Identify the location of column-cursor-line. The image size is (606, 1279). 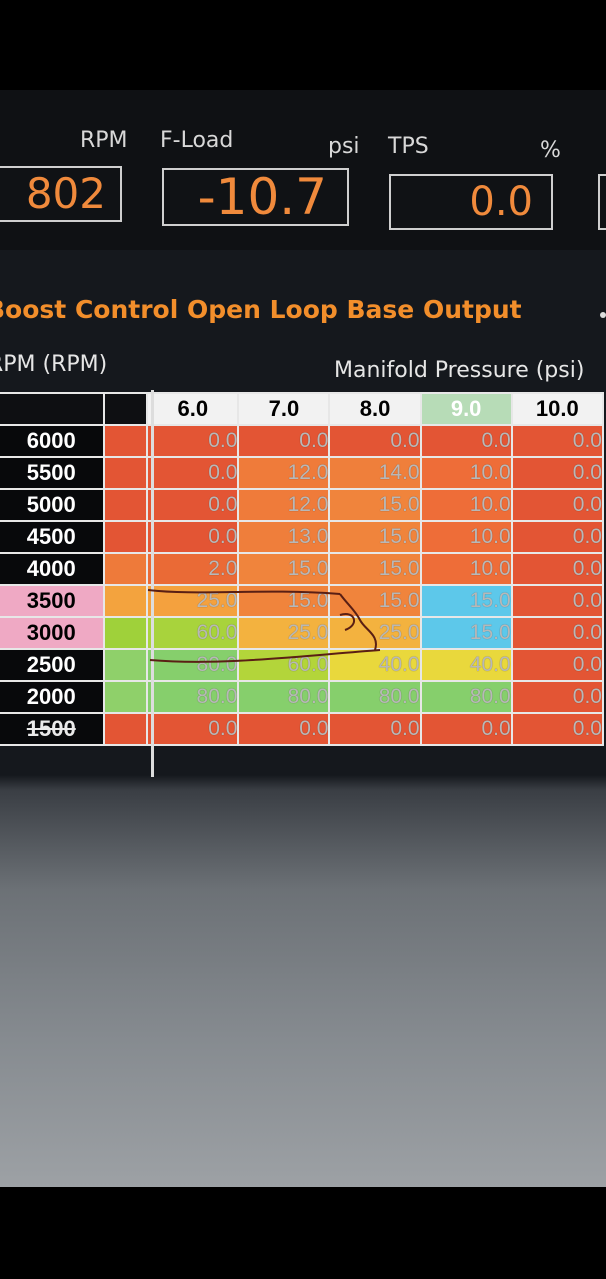
(152, 583).